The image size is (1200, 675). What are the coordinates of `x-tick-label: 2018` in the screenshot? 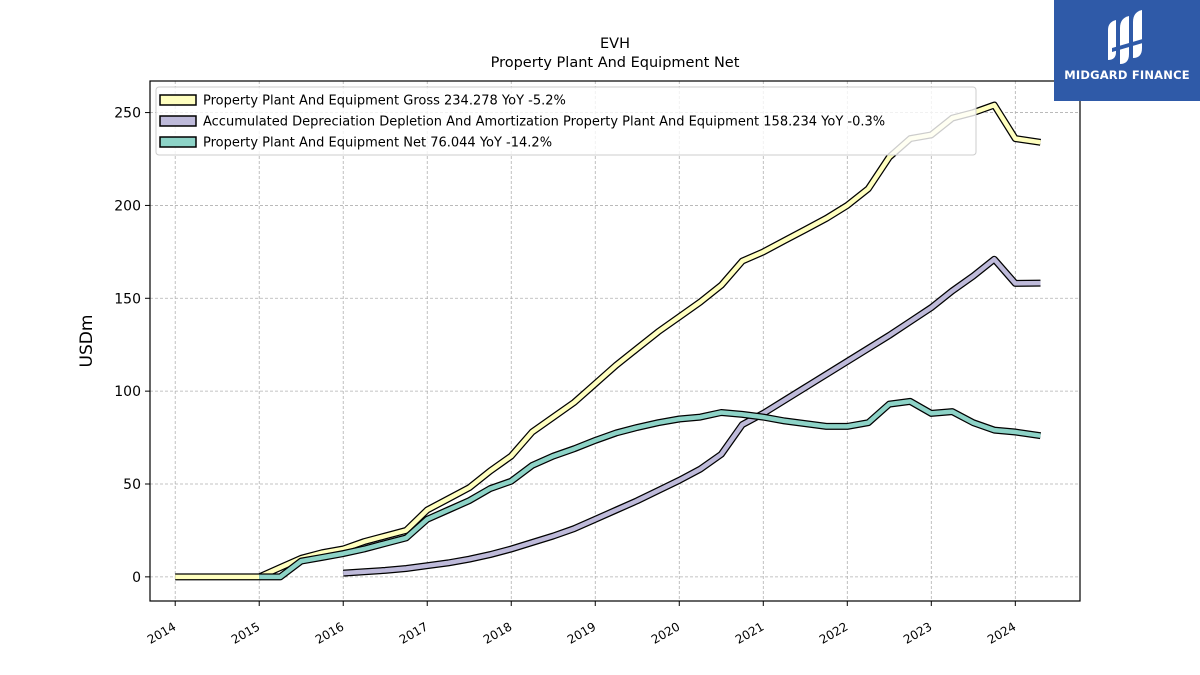 It's located at (497, 632).